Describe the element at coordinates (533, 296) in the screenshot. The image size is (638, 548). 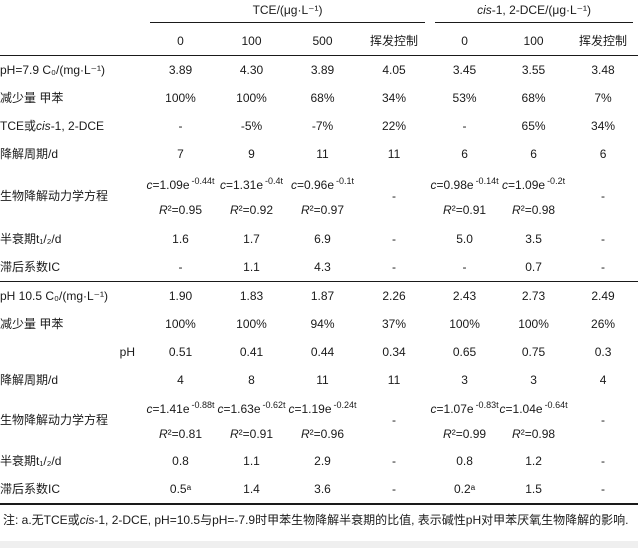
I see `value-cell: 2.73` at that location.